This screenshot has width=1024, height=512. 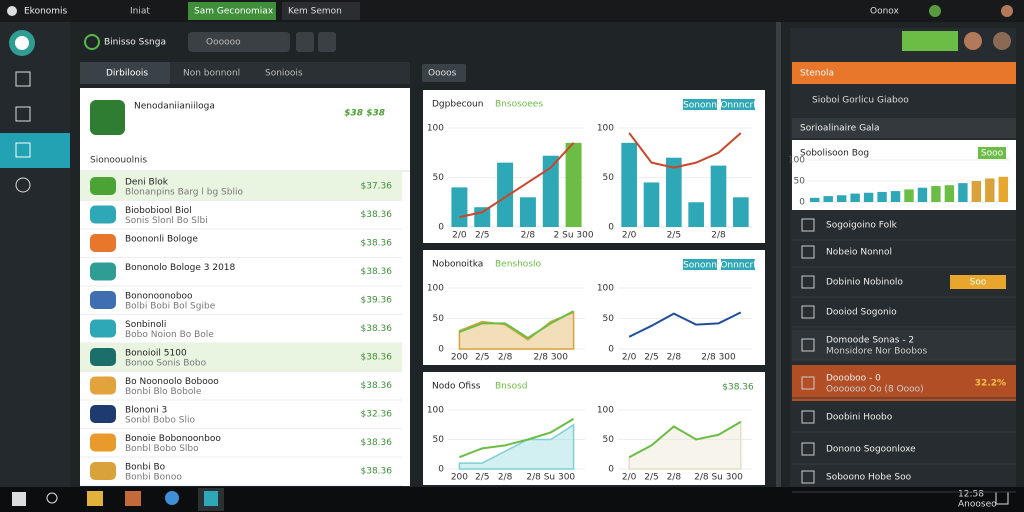 I want to click on right-header, so click(x=904, y=73).